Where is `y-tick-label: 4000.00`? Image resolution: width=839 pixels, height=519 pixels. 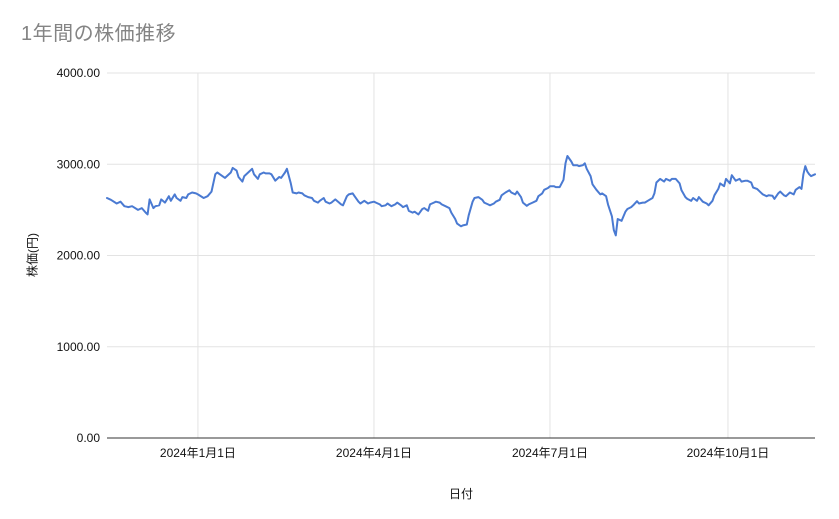 y-tick-label: 4000.00 is located at coordinates (79, 73).